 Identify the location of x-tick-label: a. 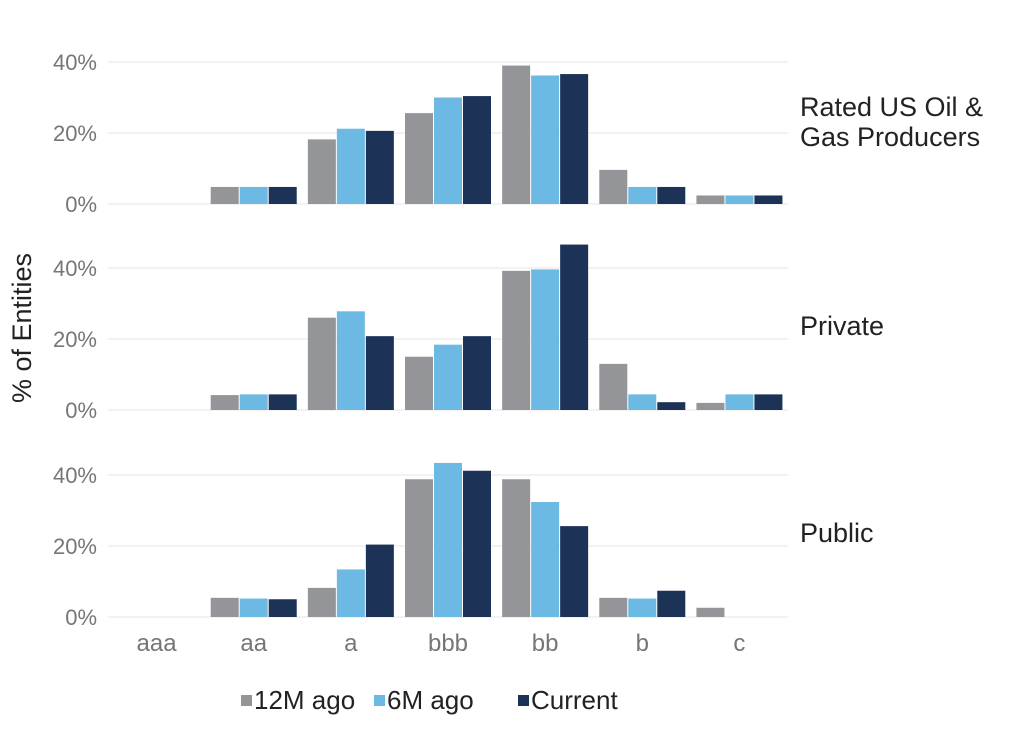
(351, 643).